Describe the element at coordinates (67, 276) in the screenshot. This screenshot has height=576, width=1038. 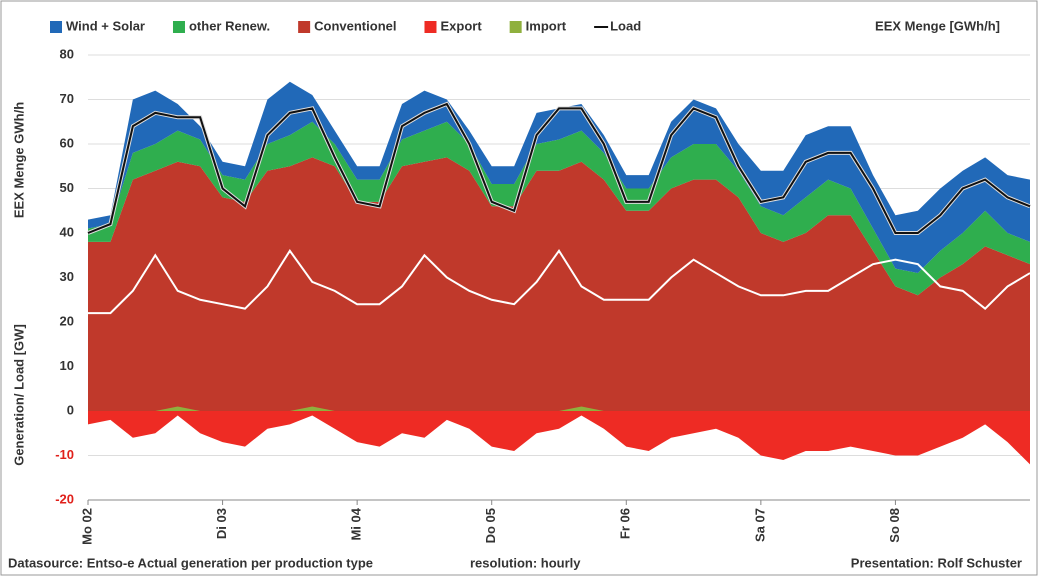
I see `y-tick-label: 30` at that location.